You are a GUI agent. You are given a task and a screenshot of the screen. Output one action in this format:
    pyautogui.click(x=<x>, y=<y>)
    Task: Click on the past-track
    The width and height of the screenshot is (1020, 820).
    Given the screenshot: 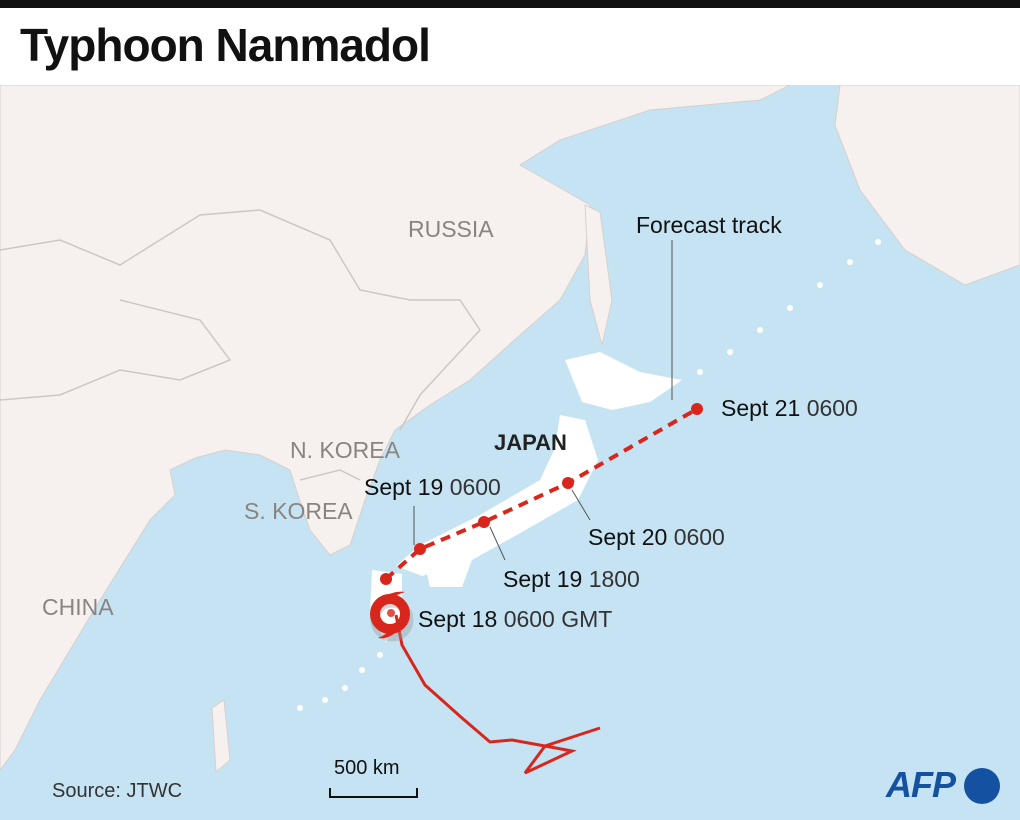 What is the action you would take?
    pyautogui.click(x=497, y=694)
    